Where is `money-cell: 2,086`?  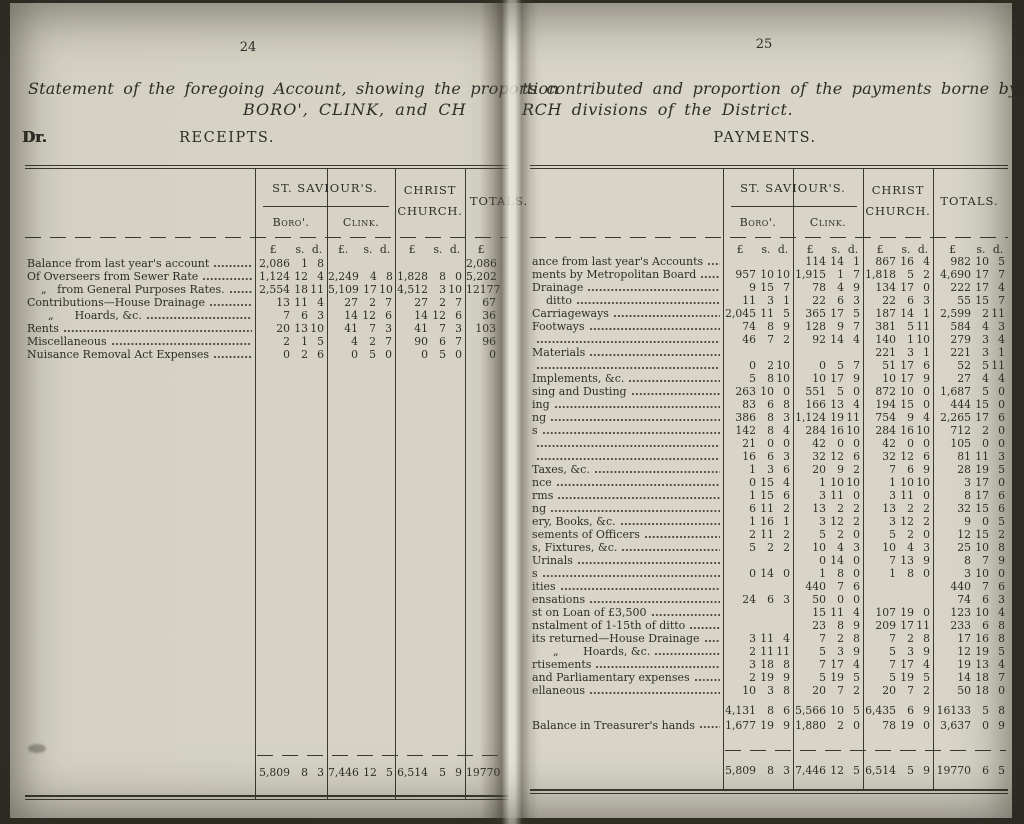 money-cell: 2,086 is located at coordinates (487, 263).